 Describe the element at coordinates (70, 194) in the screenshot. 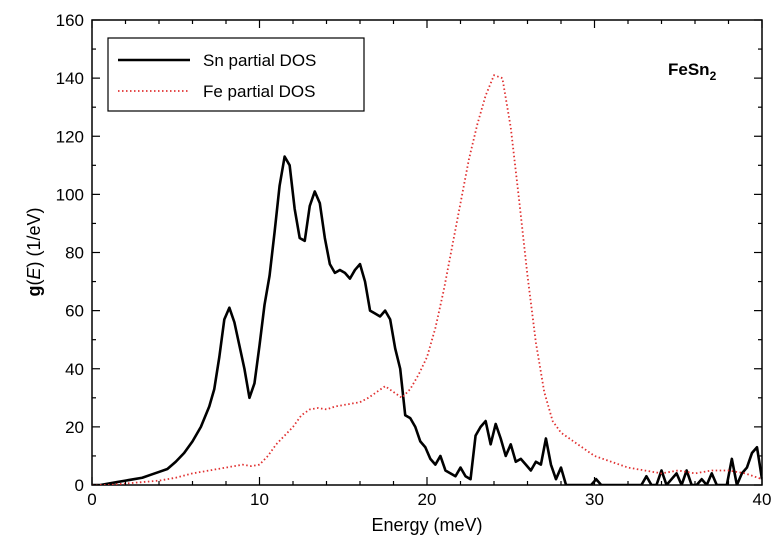

I see `y-tick-label: 100` at that location.